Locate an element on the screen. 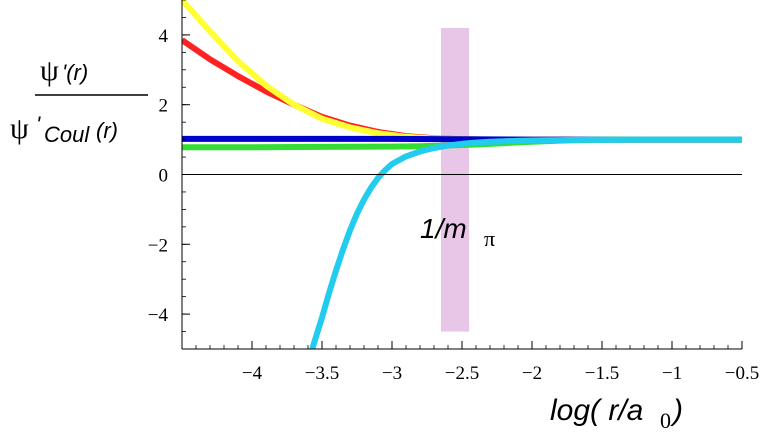  x-axis-label: log( r/a 0 ) is located at coordinates (616, 413).